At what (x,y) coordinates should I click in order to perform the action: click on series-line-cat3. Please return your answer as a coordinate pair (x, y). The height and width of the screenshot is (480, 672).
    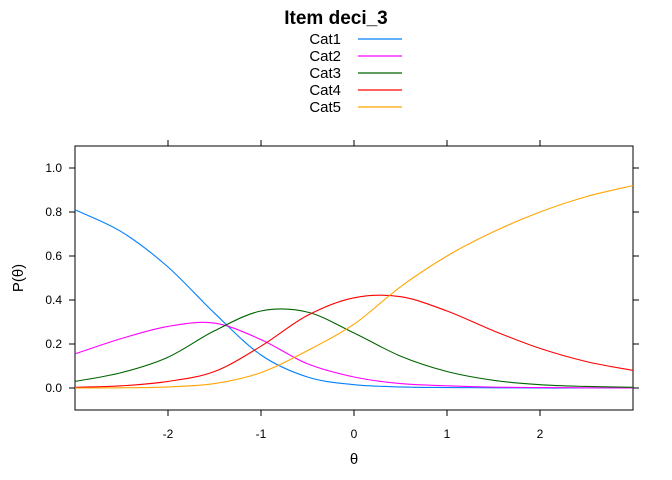
    Looking at the image, I should click on (354, 348).